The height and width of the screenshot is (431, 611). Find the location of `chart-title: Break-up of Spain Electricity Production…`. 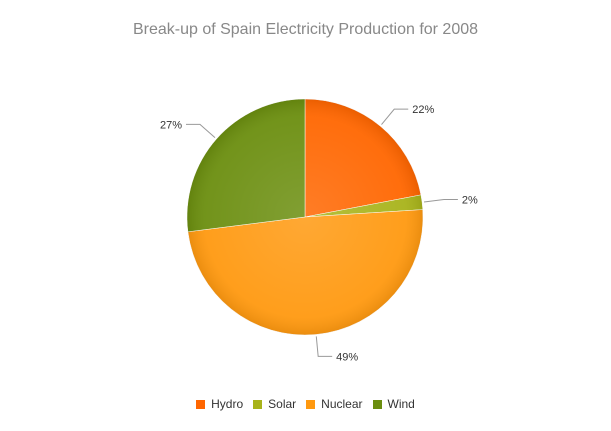

chart-title: Break-up of Spain Electricity Production… is located at coordinates (305, 29).